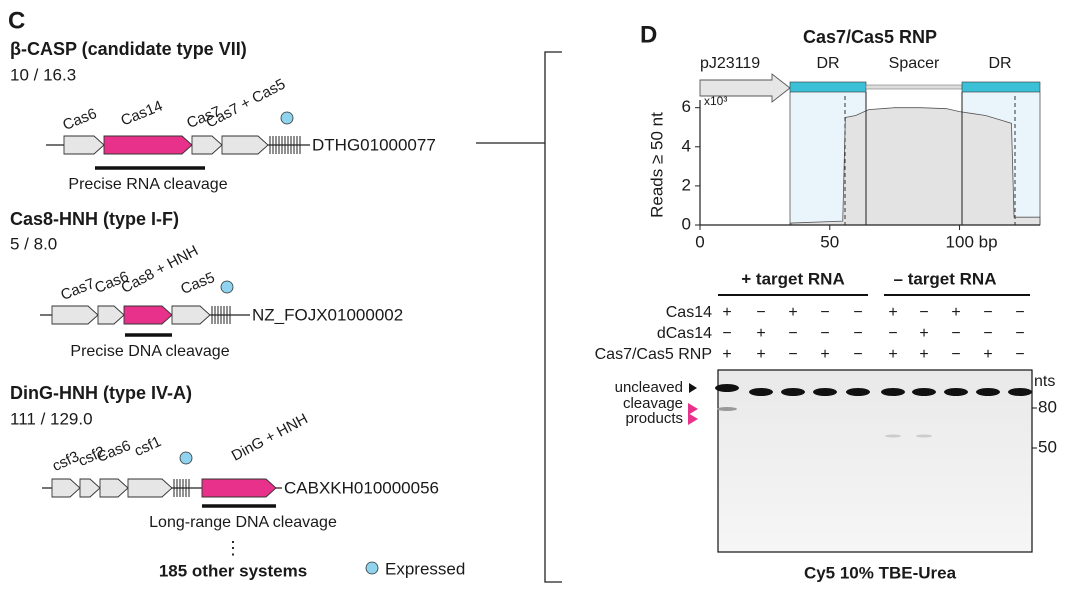 This screenshot has height=608, width=1080. What do you see at coordinates (148, 446) in the screenshot?
I see `gene-label: csf1` at bounding box center [148, 446].